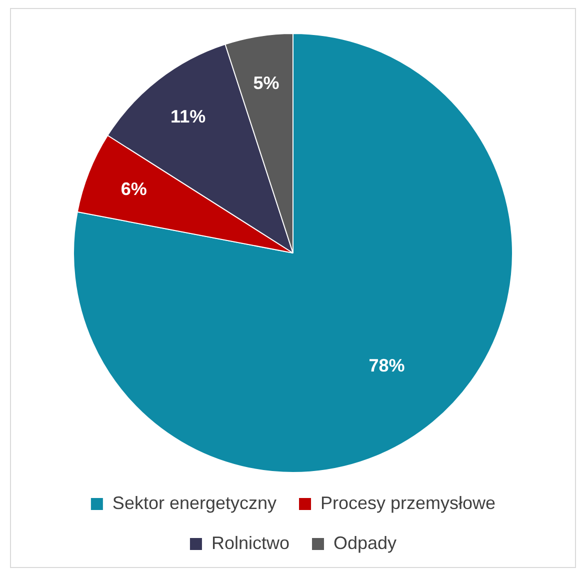 The image size is (580, 573). Describe the element at coordinates (365, 542) in the screenshot. I see `legend-label: Odpady` at that location.